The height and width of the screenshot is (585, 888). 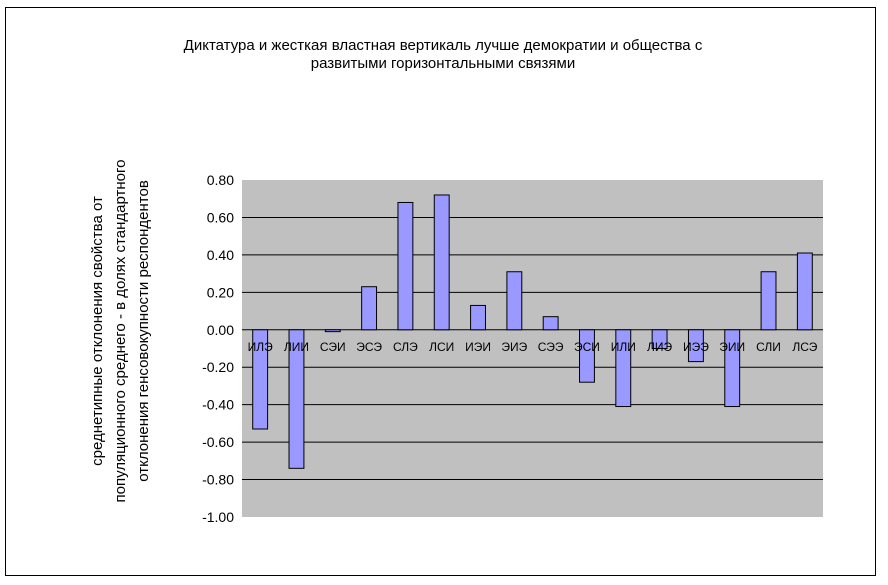 I want to click on y-tick-label: -1.00, so click(x=218, y=517).